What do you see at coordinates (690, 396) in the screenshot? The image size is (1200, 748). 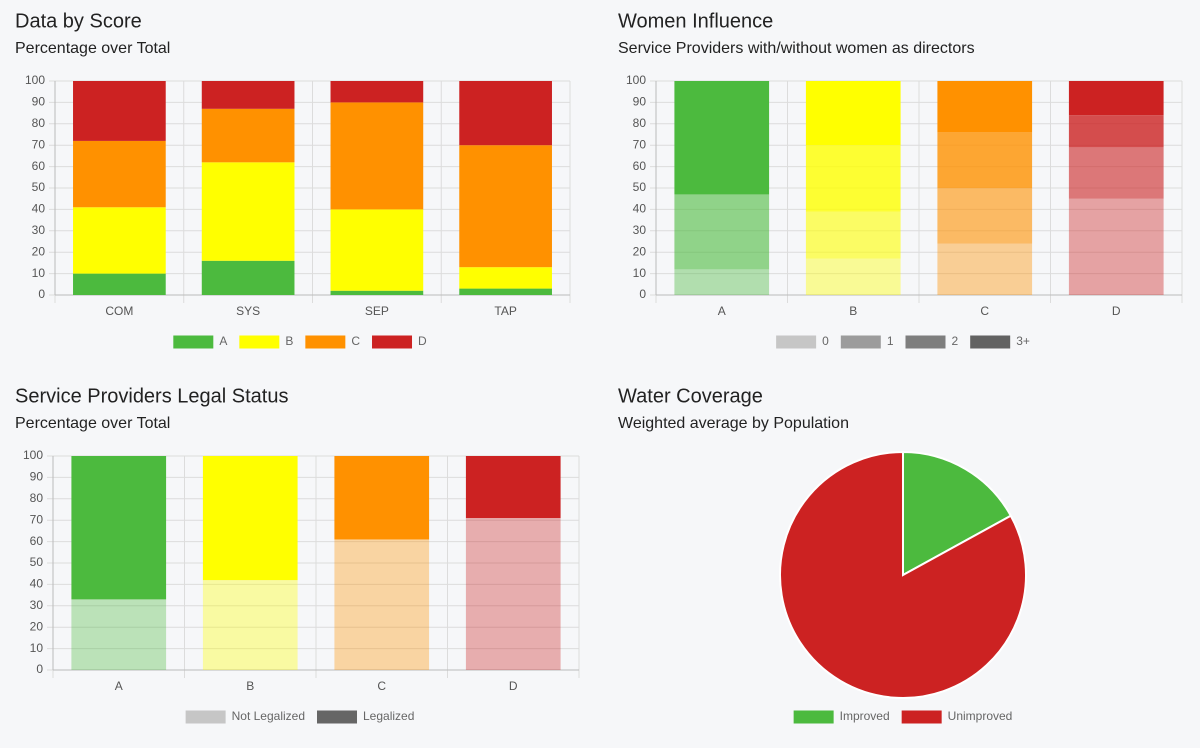 I see `chart-title: Water Coverage` at bounding box center [690, 396].